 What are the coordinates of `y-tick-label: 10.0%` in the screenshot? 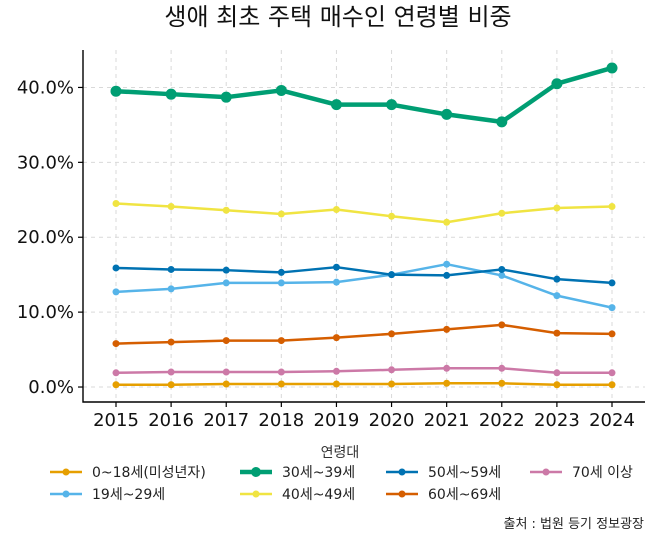 It's located at (45, 312).